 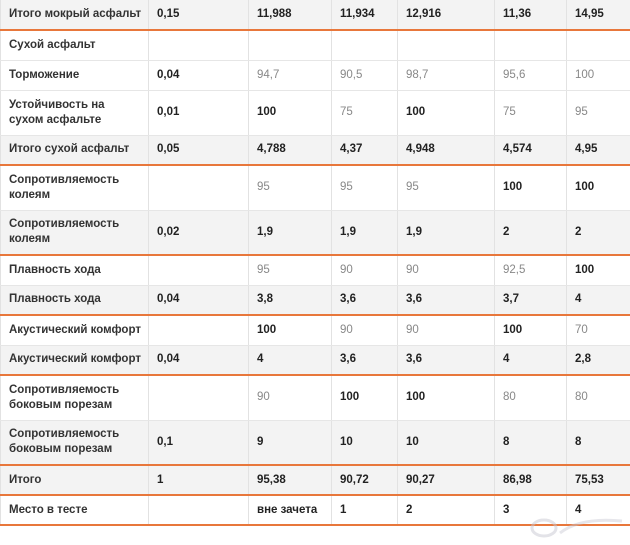 I want to click on value-cell: 98,7, so click(x=446, y=75).